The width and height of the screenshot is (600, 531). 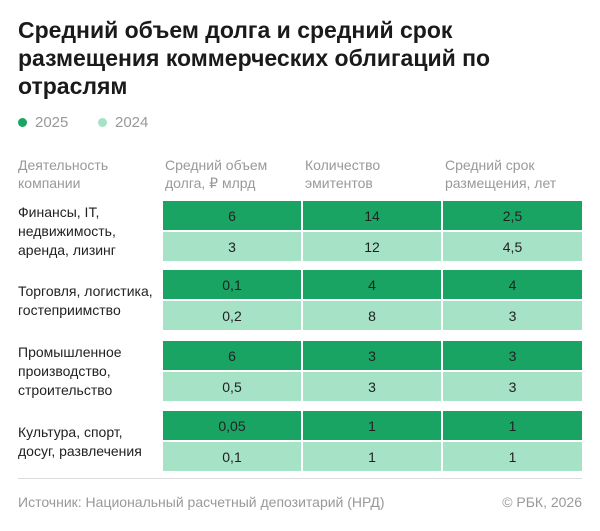 I want to click on table-cell: 0,5, so click(x=232, y=386).